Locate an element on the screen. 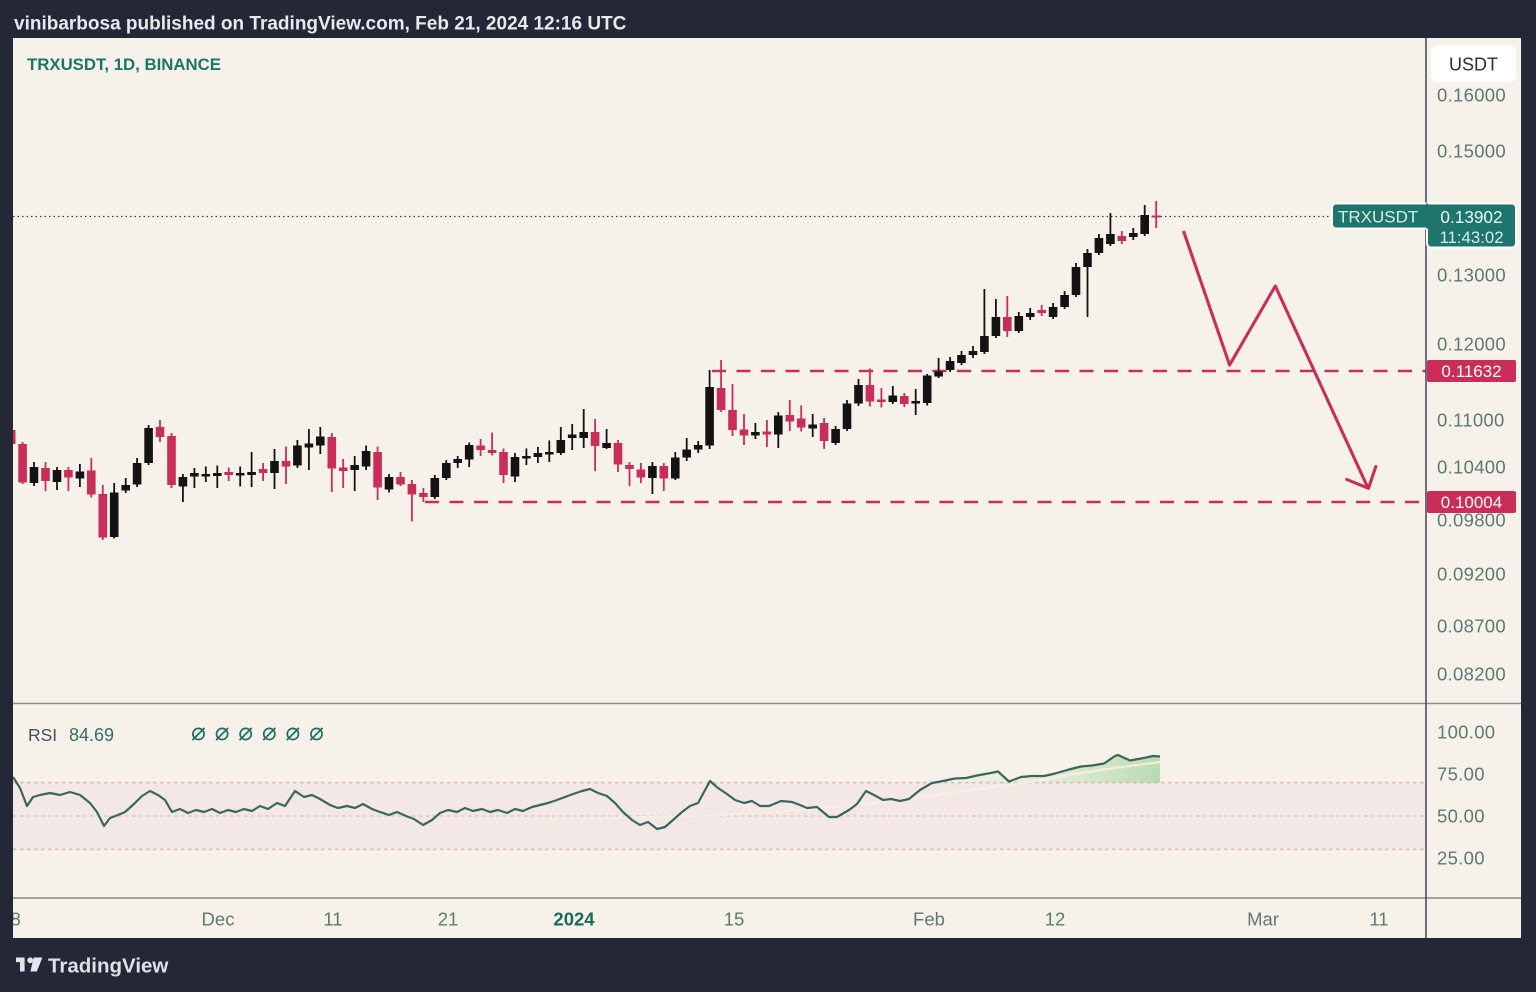 This screenshot has height=992, width=1536. svg-text: 0.10400 is located at coordinates (1471, 467).